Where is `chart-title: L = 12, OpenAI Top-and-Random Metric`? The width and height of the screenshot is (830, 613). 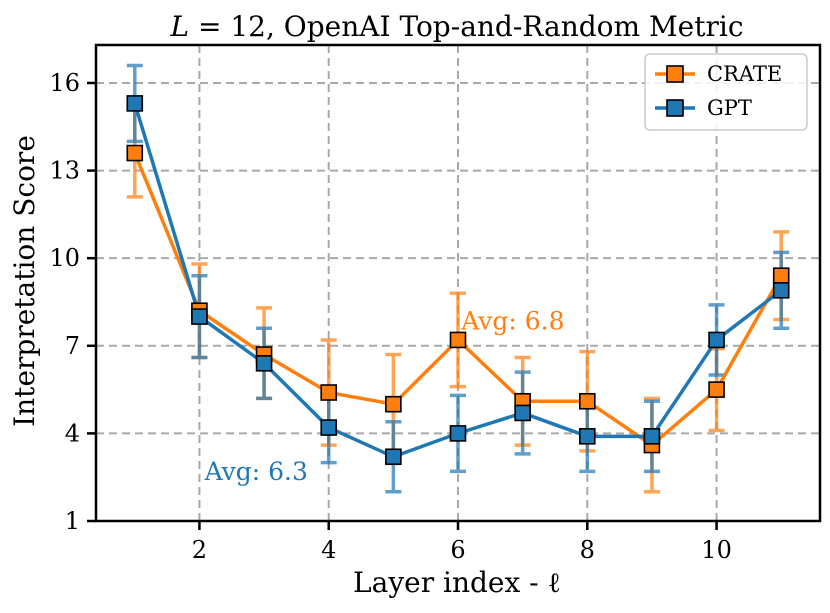 chart-title: L = 12, OpenAI Top-and-Random Metric is located at coordinates (456, 26).